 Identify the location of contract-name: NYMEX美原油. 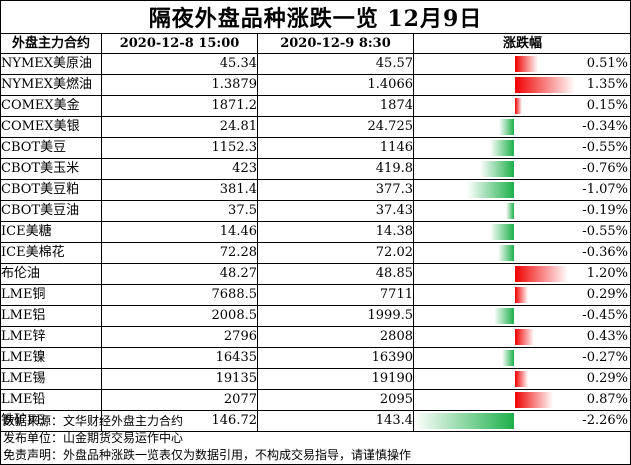
(51, 64).